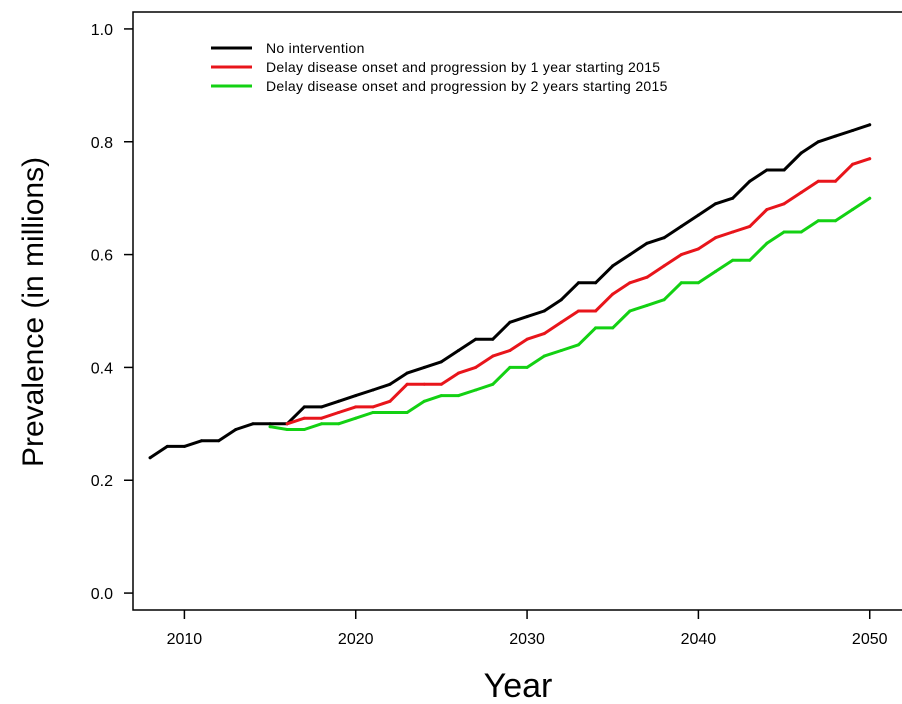 The width and height of the screenshot is (902, 704). Describe the element at coordinates (33, 312) in the screenshot. I see `y-axis-title: Prevalence (in millions)` at that location.